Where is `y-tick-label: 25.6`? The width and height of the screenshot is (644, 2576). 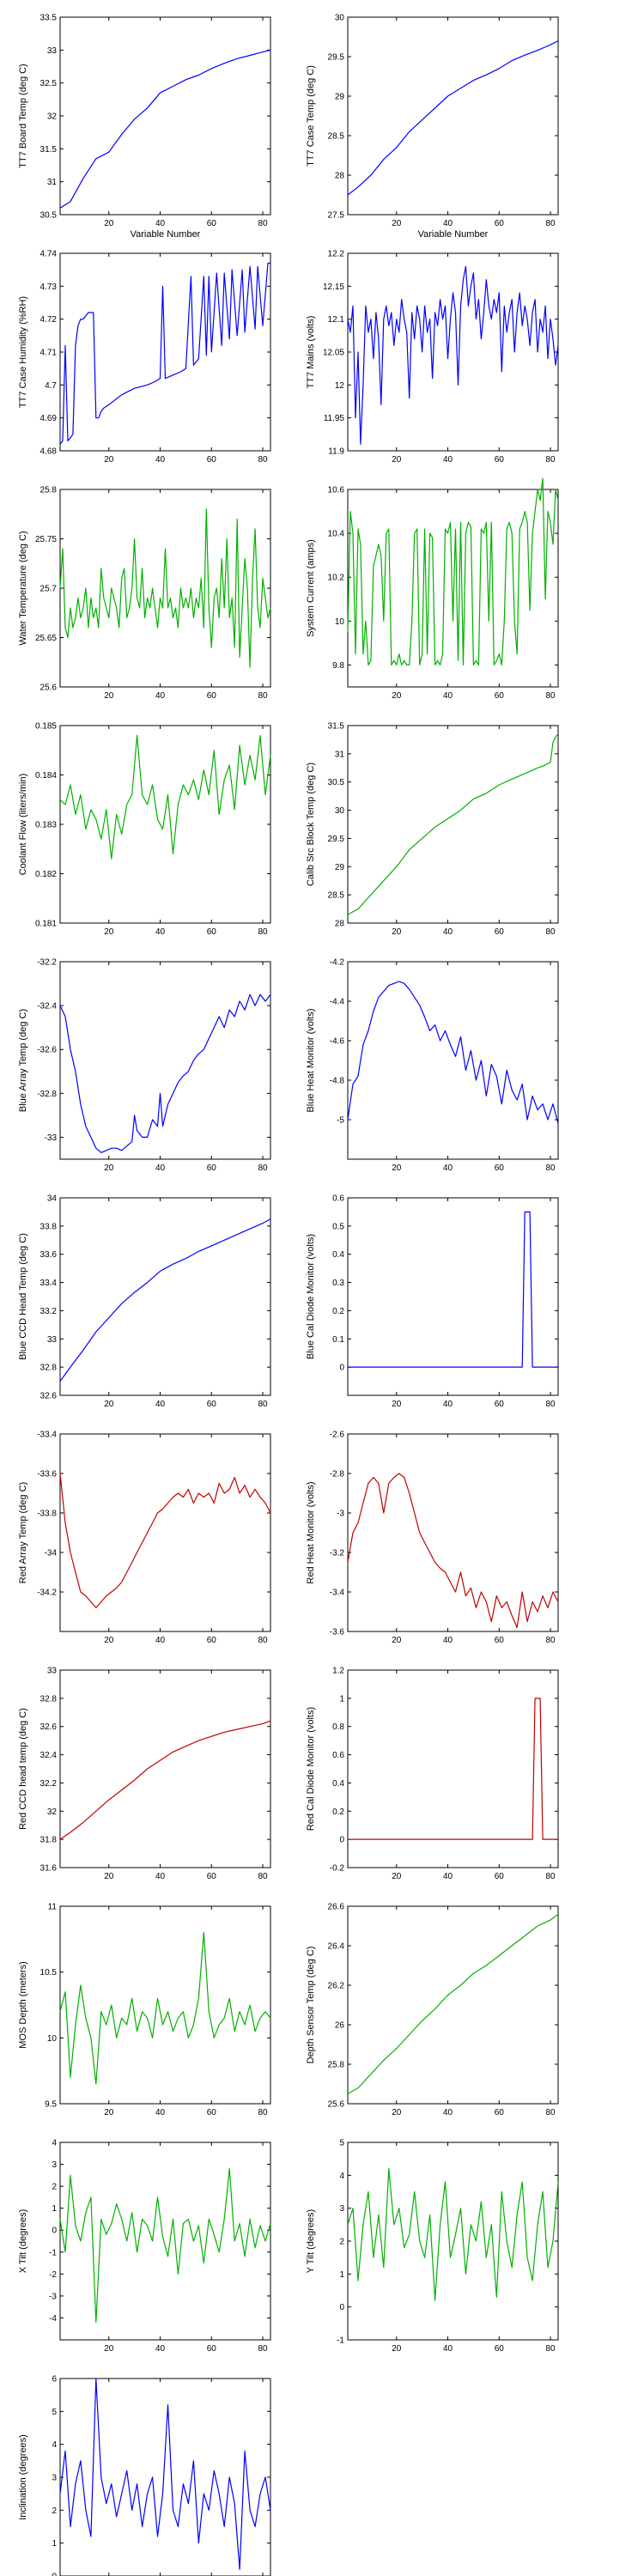
y-tick-label: 25.6 is located at coordinates (49, 688).